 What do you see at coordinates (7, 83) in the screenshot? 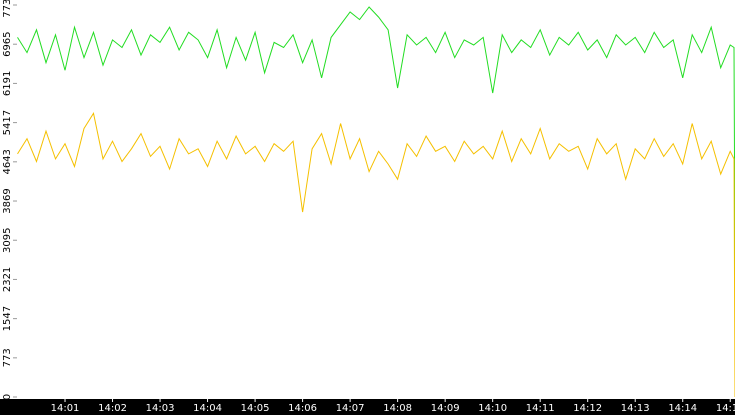
I see `y-tick-label: 6191` at bounding box center [7, 83].